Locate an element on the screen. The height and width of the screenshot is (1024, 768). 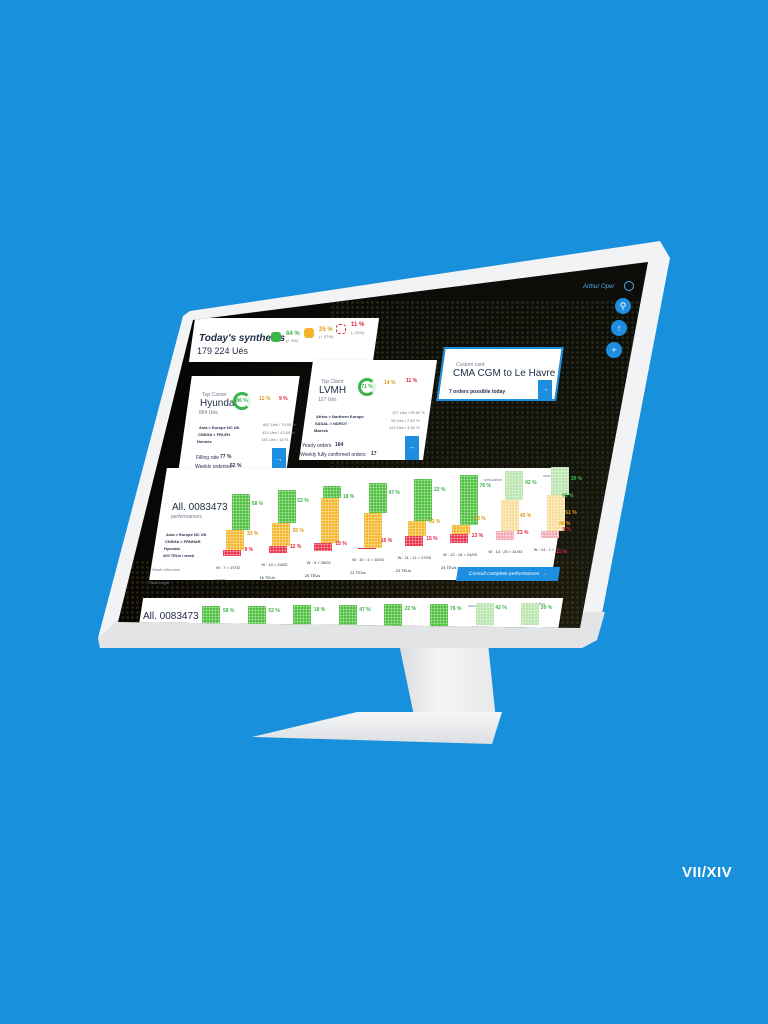
chart-extra-label-2: 46 % is located at coordinates (565, 524).